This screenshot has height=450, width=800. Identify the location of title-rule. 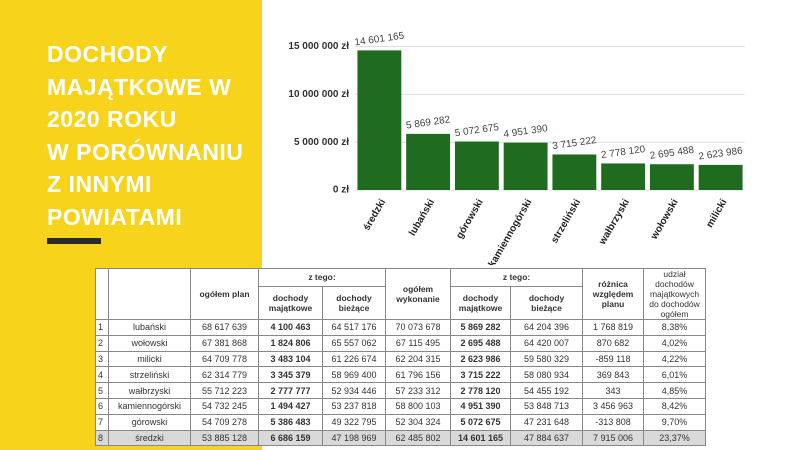
(74, 241).